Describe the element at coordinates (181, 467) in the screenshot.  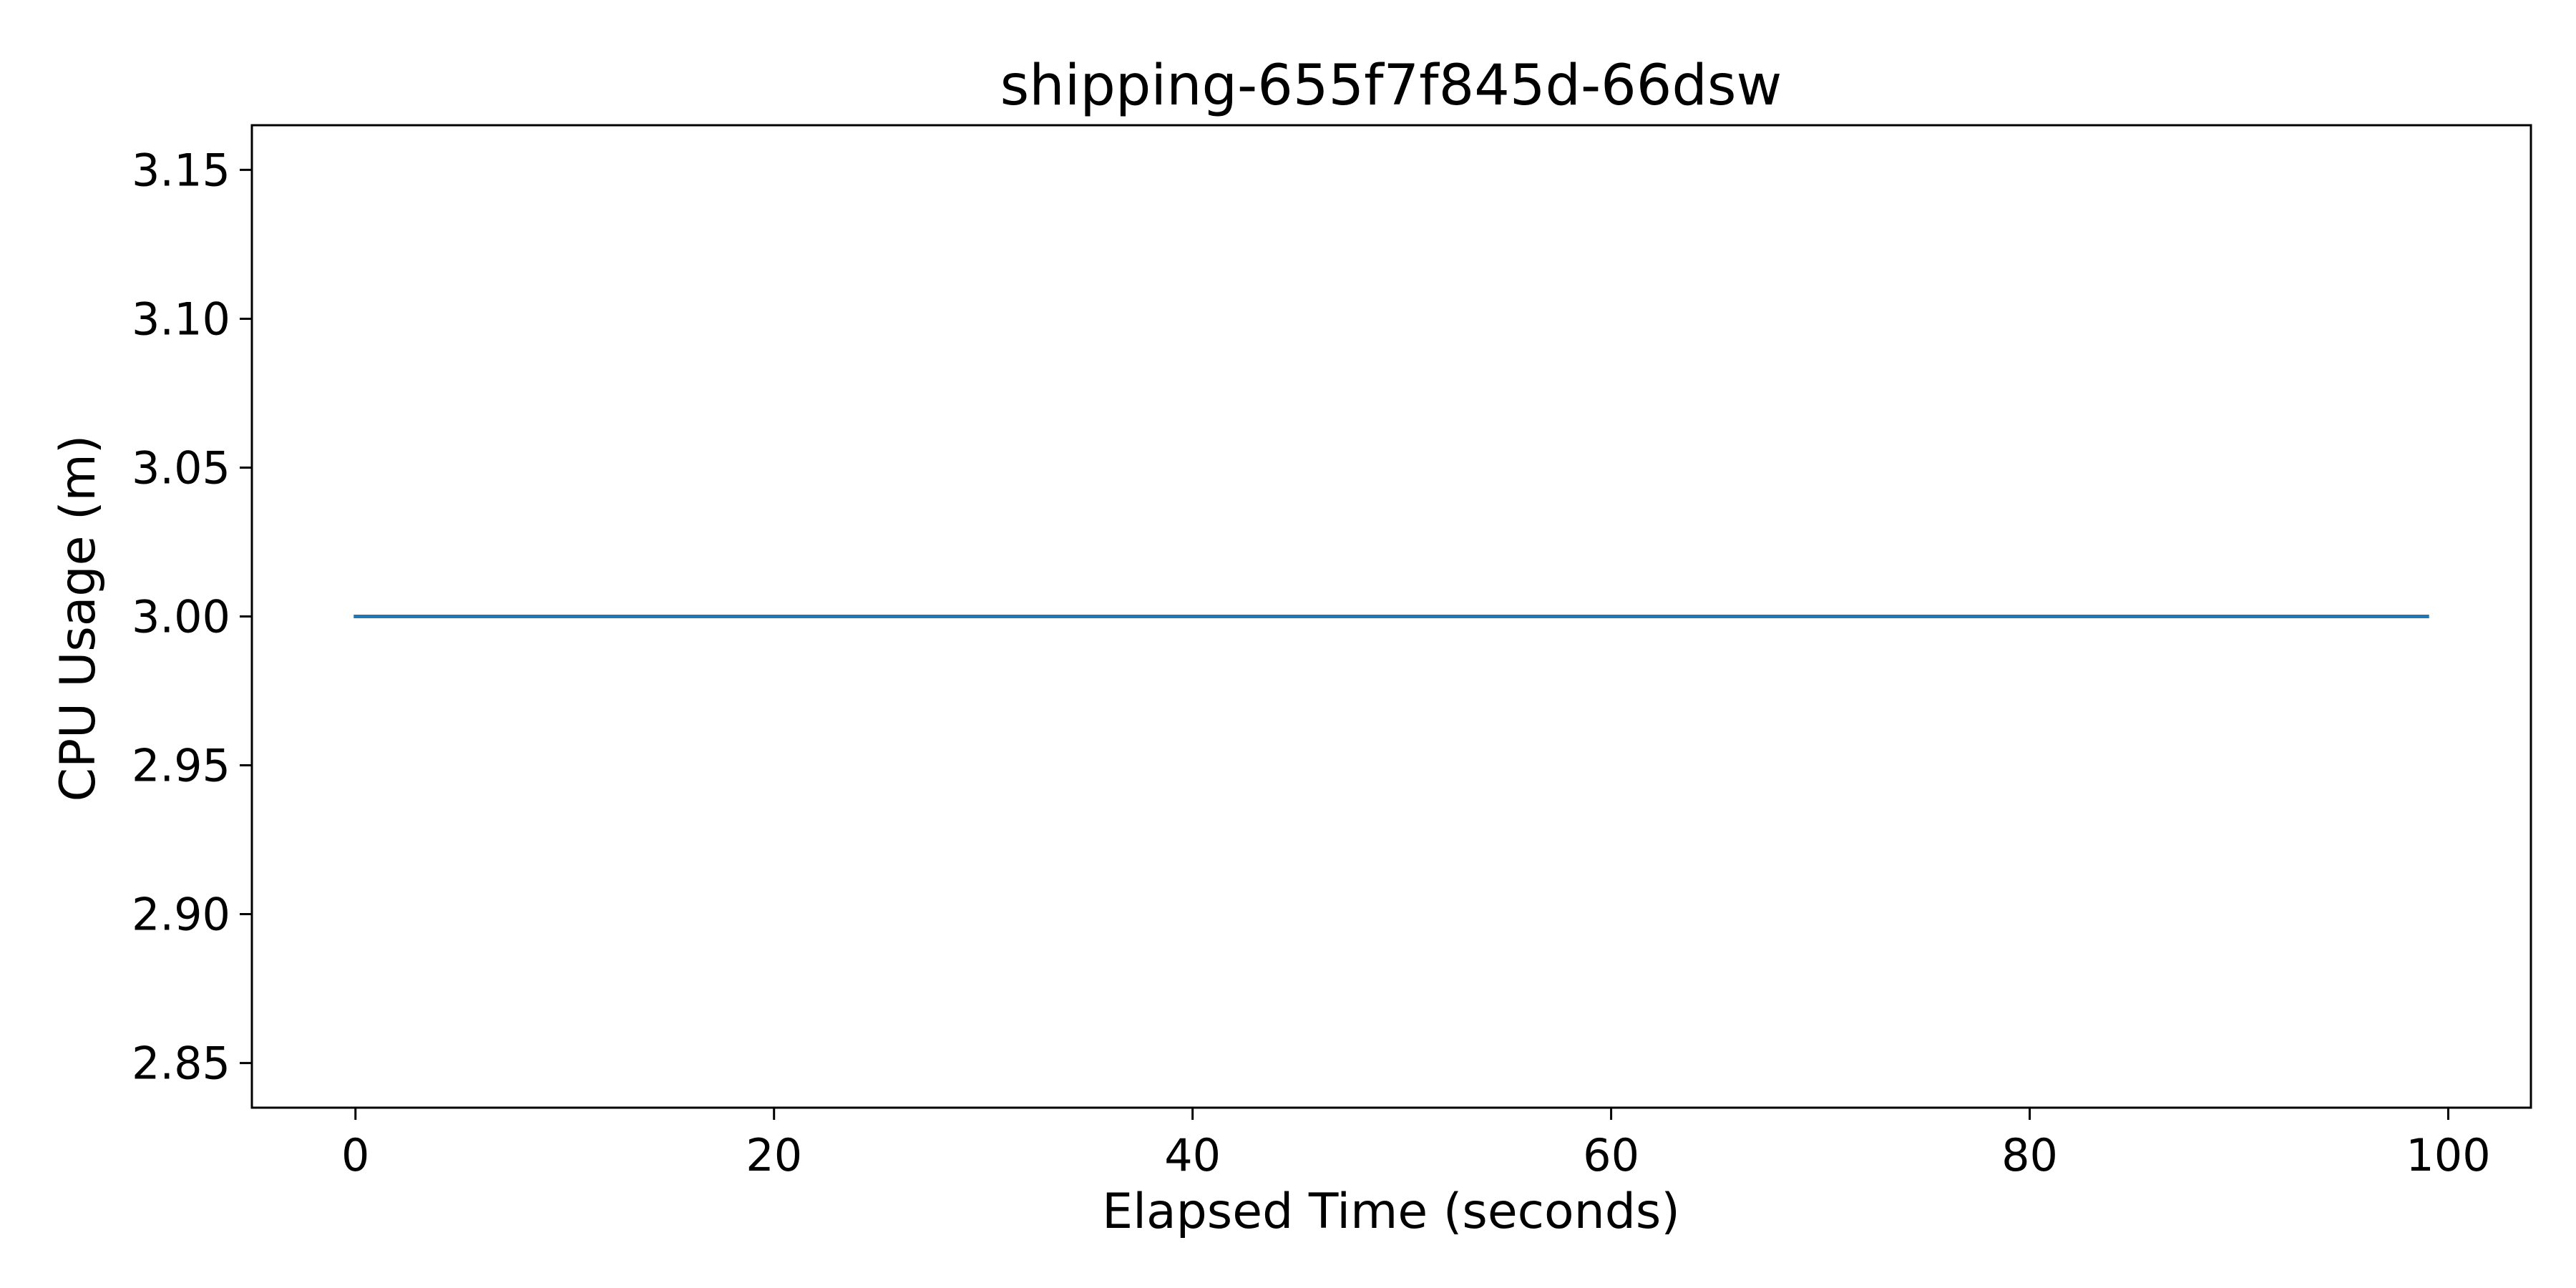
I see `y-tick-label: 3.05` at that location.